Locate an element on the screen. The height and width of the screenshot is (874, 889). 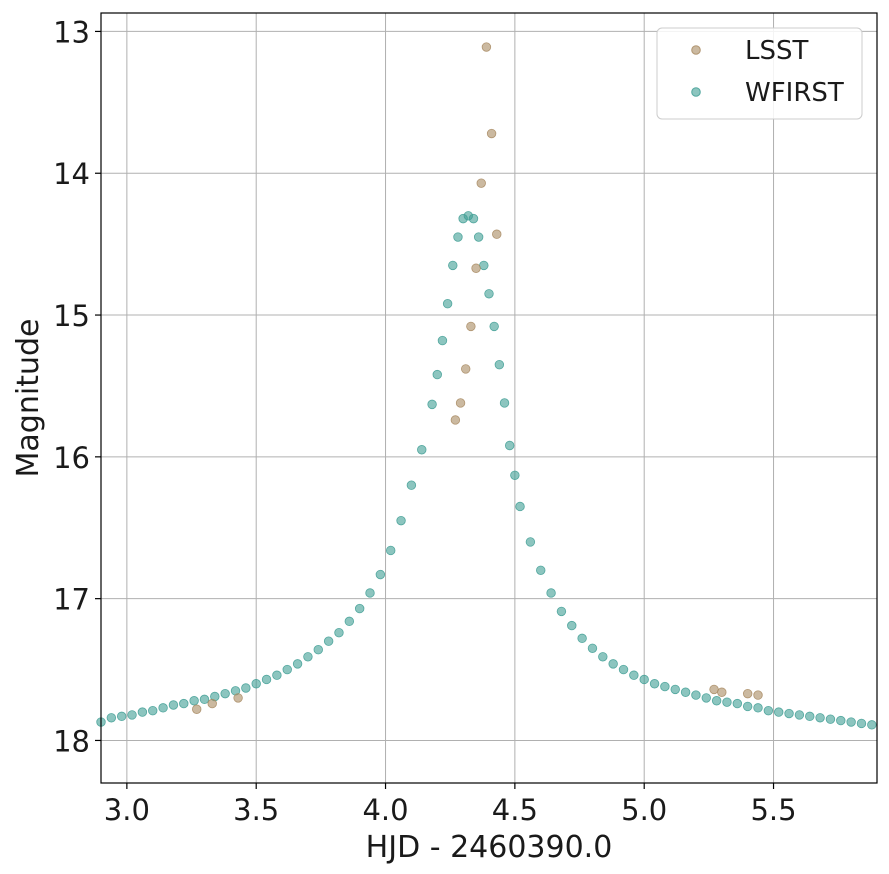
legend-box is located at coordinates (759, 73).